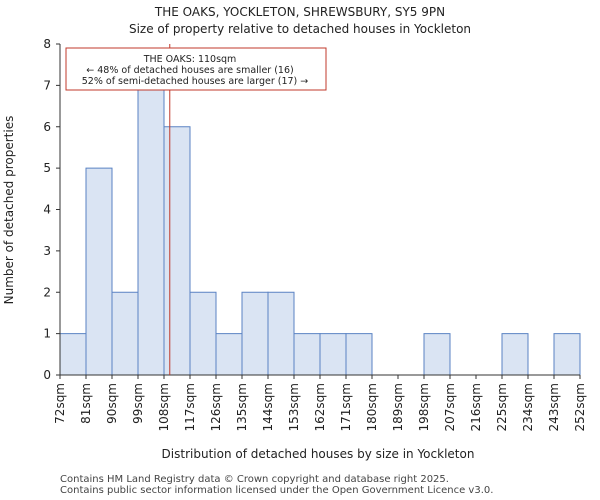 This screenshot has height=500, width=600. What do you see at coordinates (528, 407) in the screenshot?
I see `x-tick-label: 234sqm` at bounding box center [528, 407].